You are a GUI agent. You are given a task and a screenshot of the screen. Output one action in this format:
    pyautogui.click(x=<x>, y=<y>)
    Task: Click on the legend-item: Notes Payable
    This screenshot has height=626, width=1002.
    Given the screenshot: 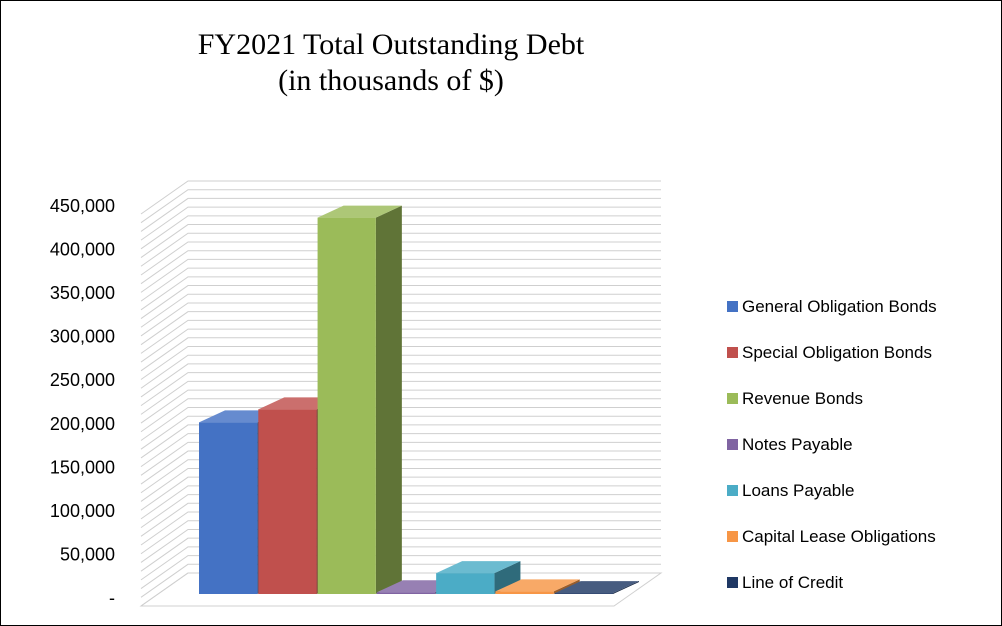 What is the action you would take?
    pyautogui.click(x=790, y=446)
    